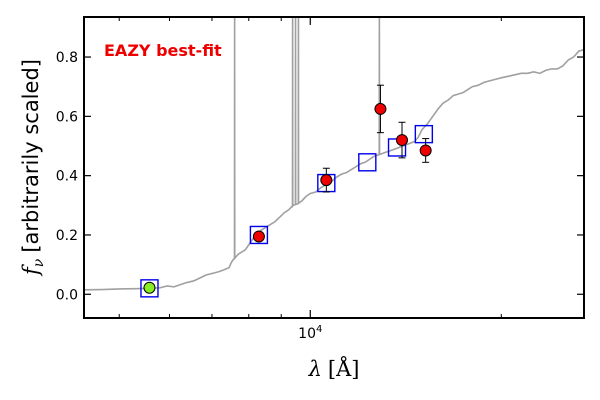  What do you see at coordinates (39, 262) in the screenshot?
I see `y-axis-label-sub: ν` at bounding box center [39, 262].